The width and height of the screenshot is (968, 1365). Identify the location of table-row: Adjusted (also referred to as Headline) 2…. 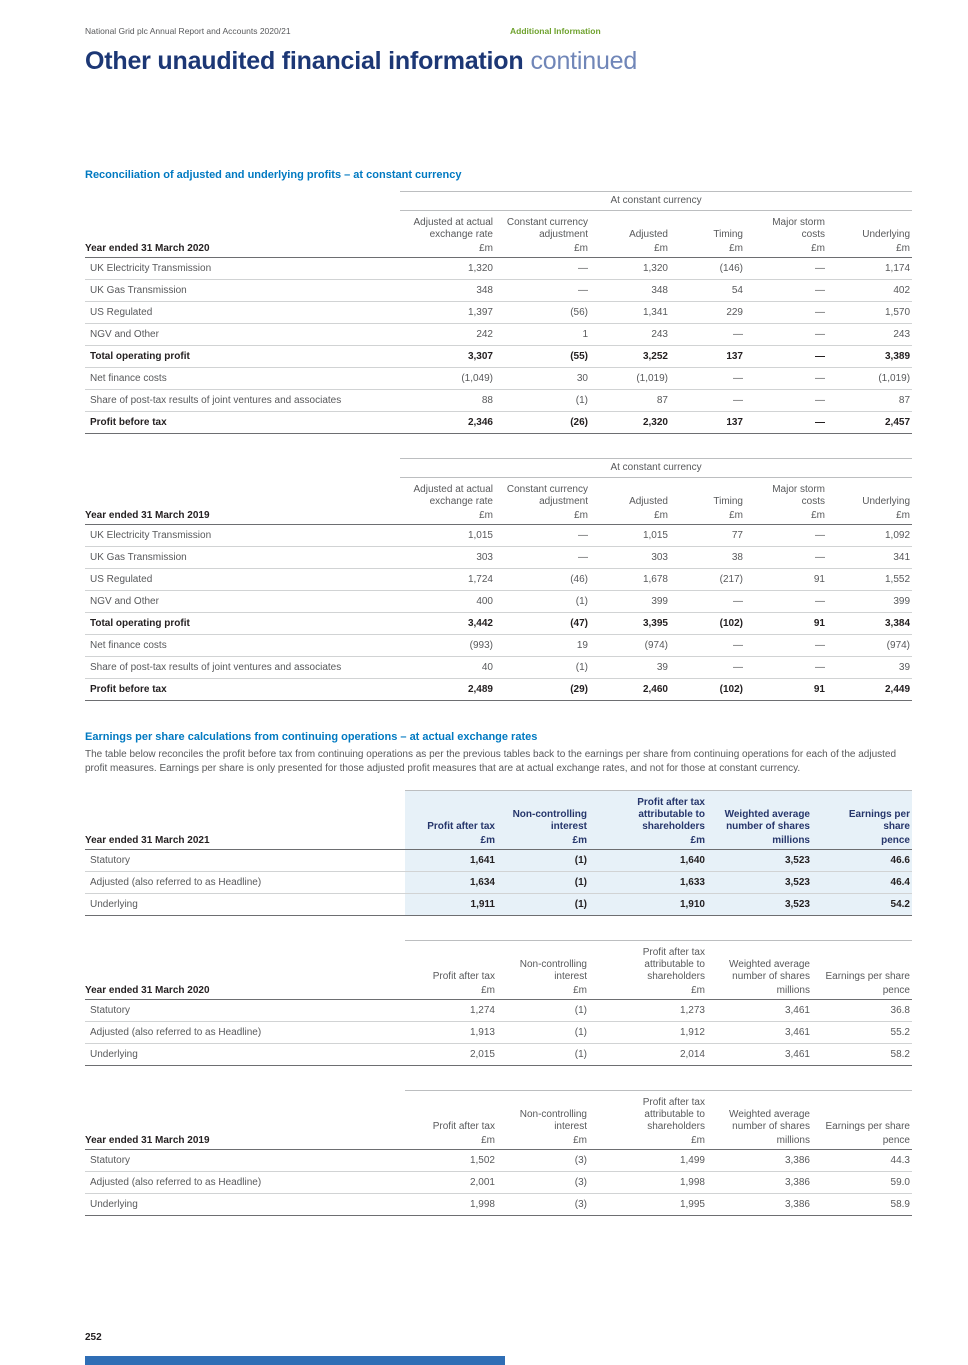
(498, 1182).